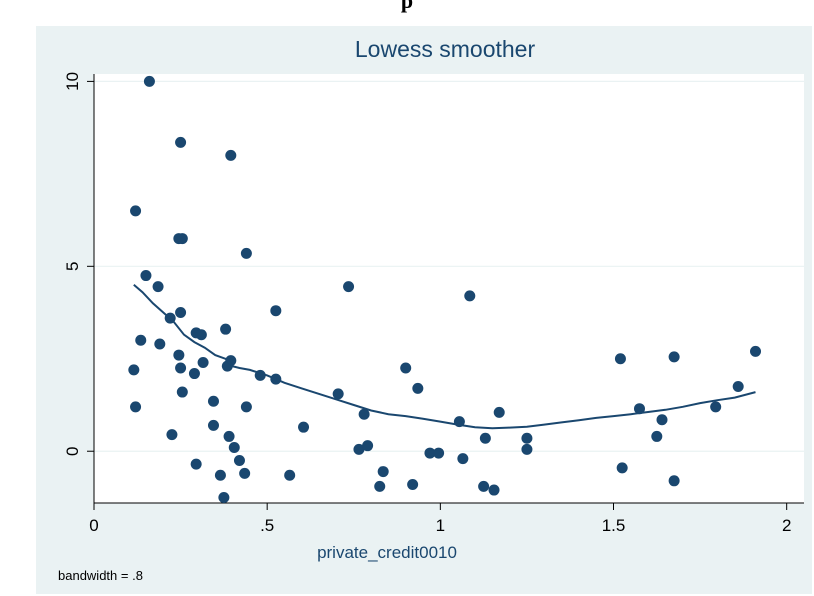  I want to click on x-tick-label-1: .5, so click(267, 525).